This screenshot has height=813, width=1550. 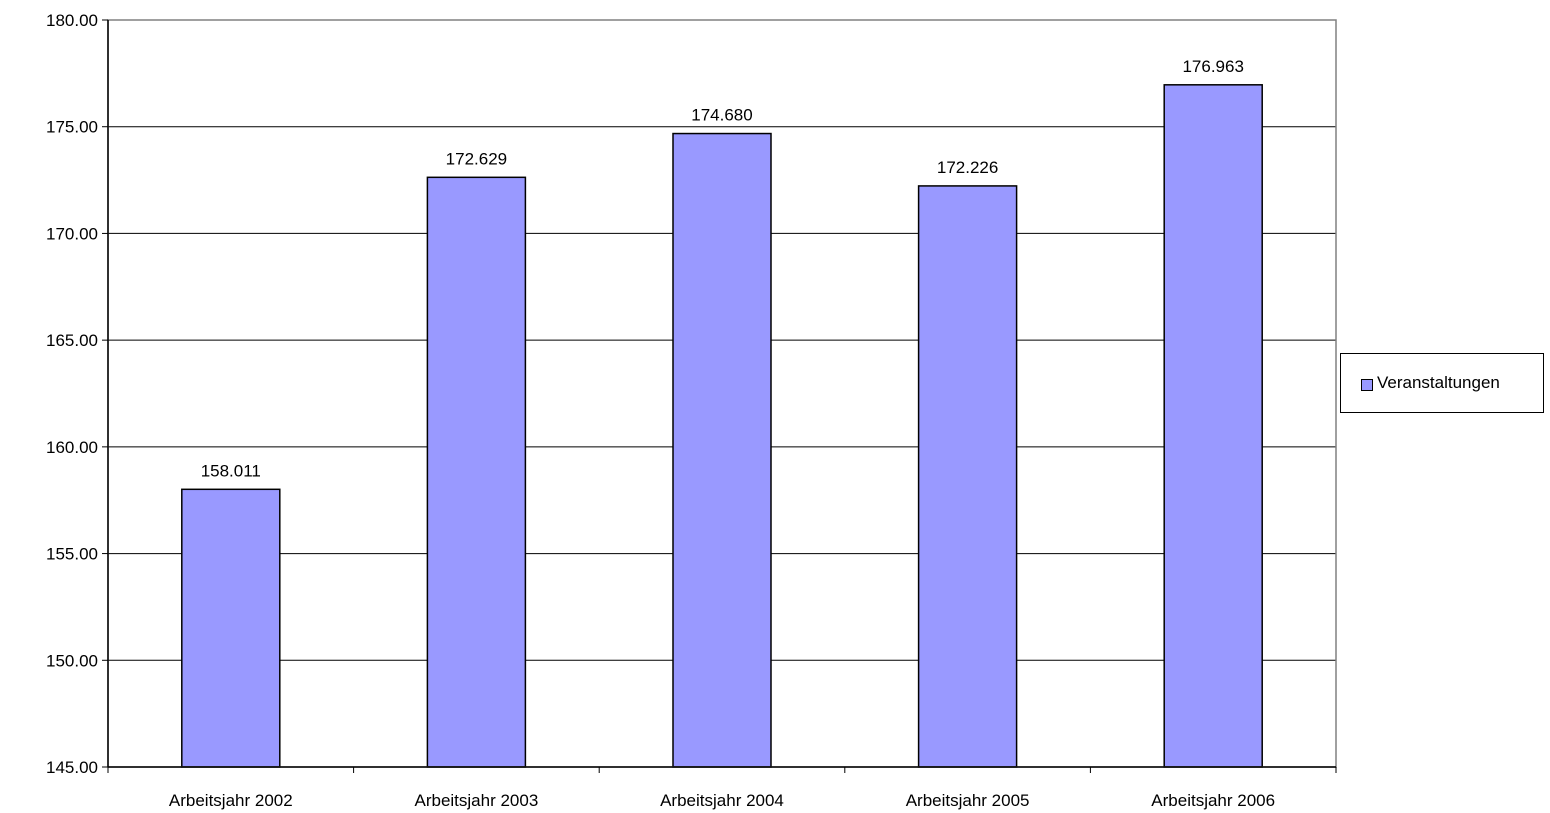 What do you see at coordinates (1212, 66) in the screenshot?
I see `data-label: 176.963` at bounding box center [1212, 66].